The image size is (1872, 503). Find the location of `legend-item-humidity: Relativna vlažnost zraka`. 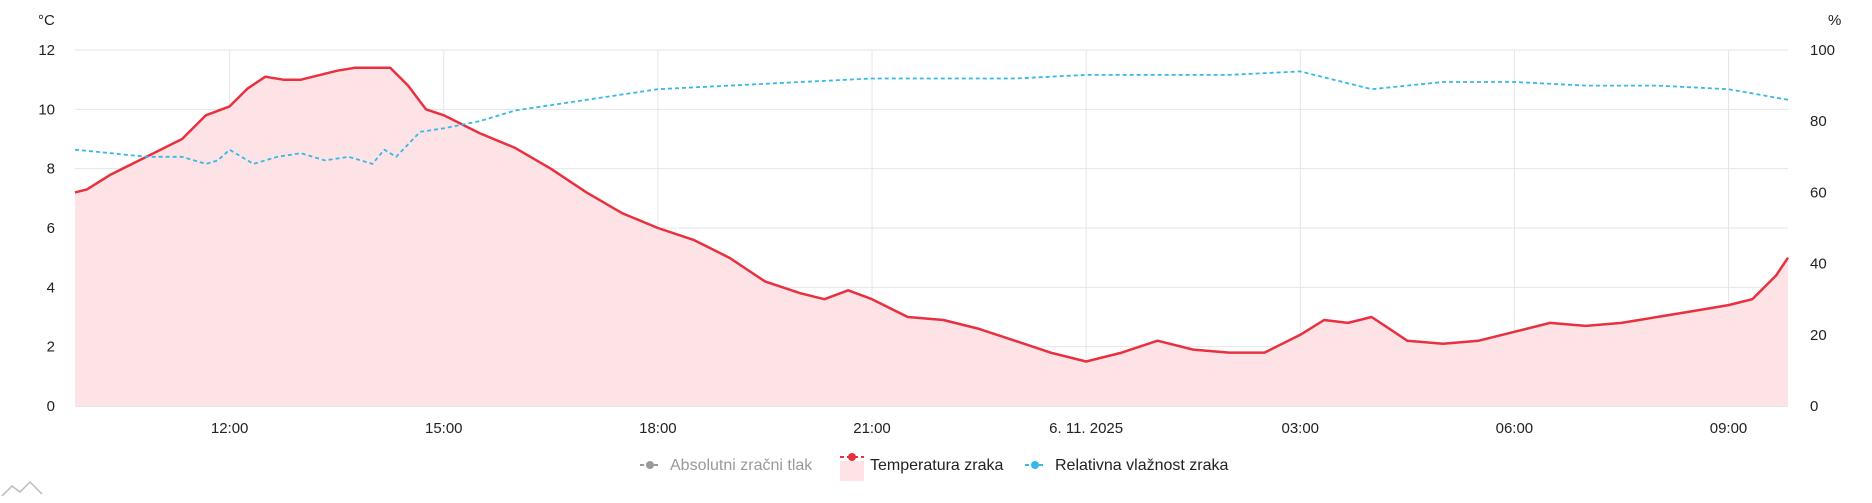

legend-item-humidity: Relativna vlažnost zraka is located at coordinates (1127, 465).